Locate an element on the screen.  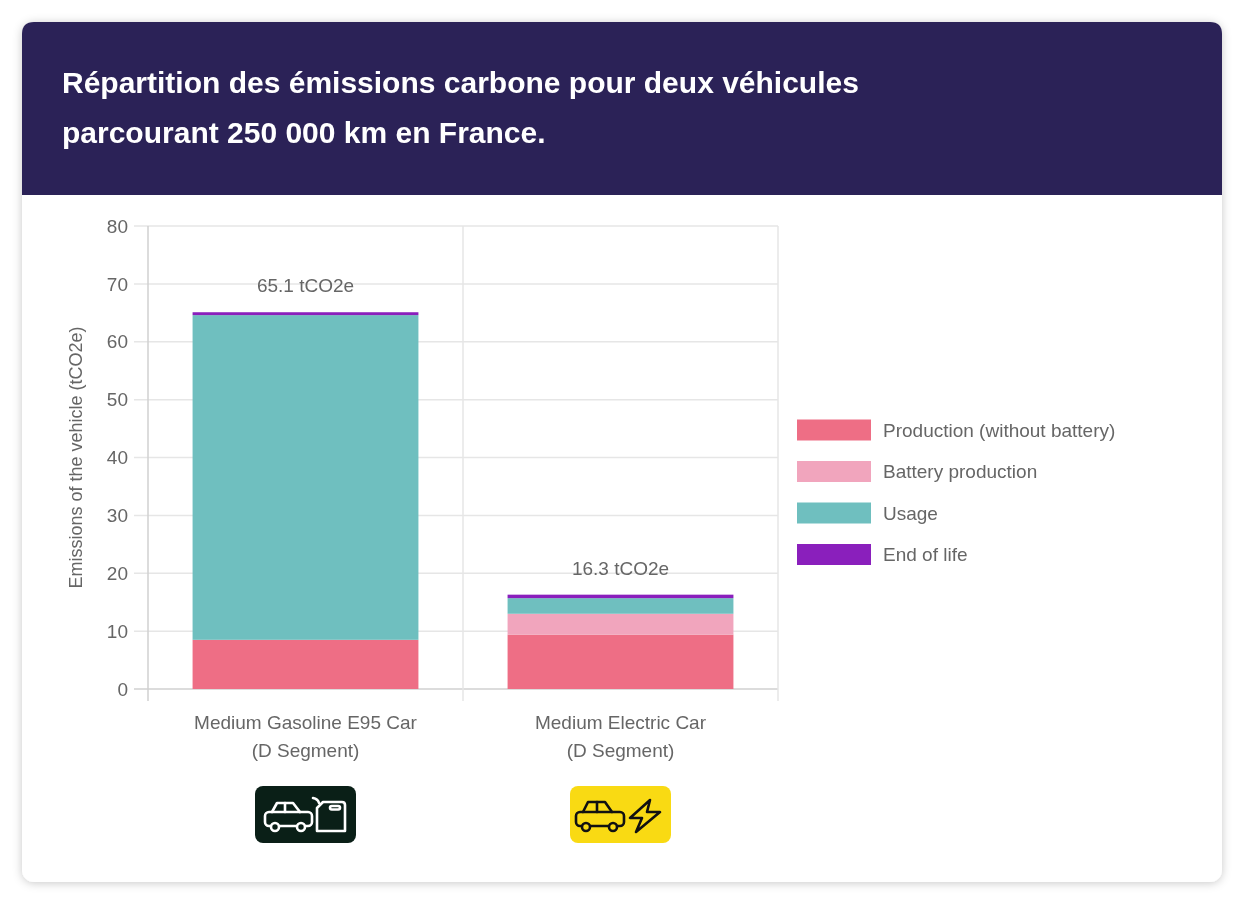
total-label: 65.1 tCO2e is located at coordinates (305, 286).